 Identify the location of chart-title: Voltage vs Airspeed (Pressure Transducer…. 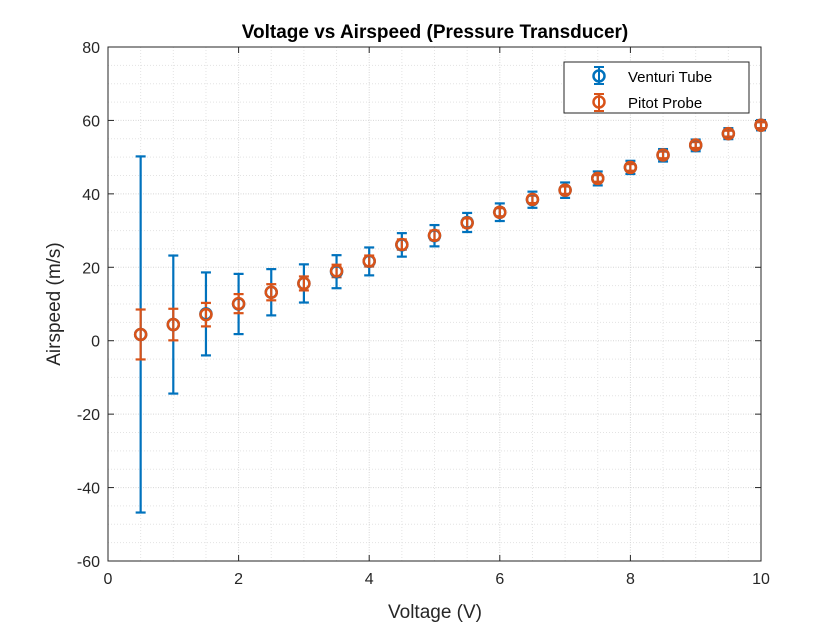
(435, 32).